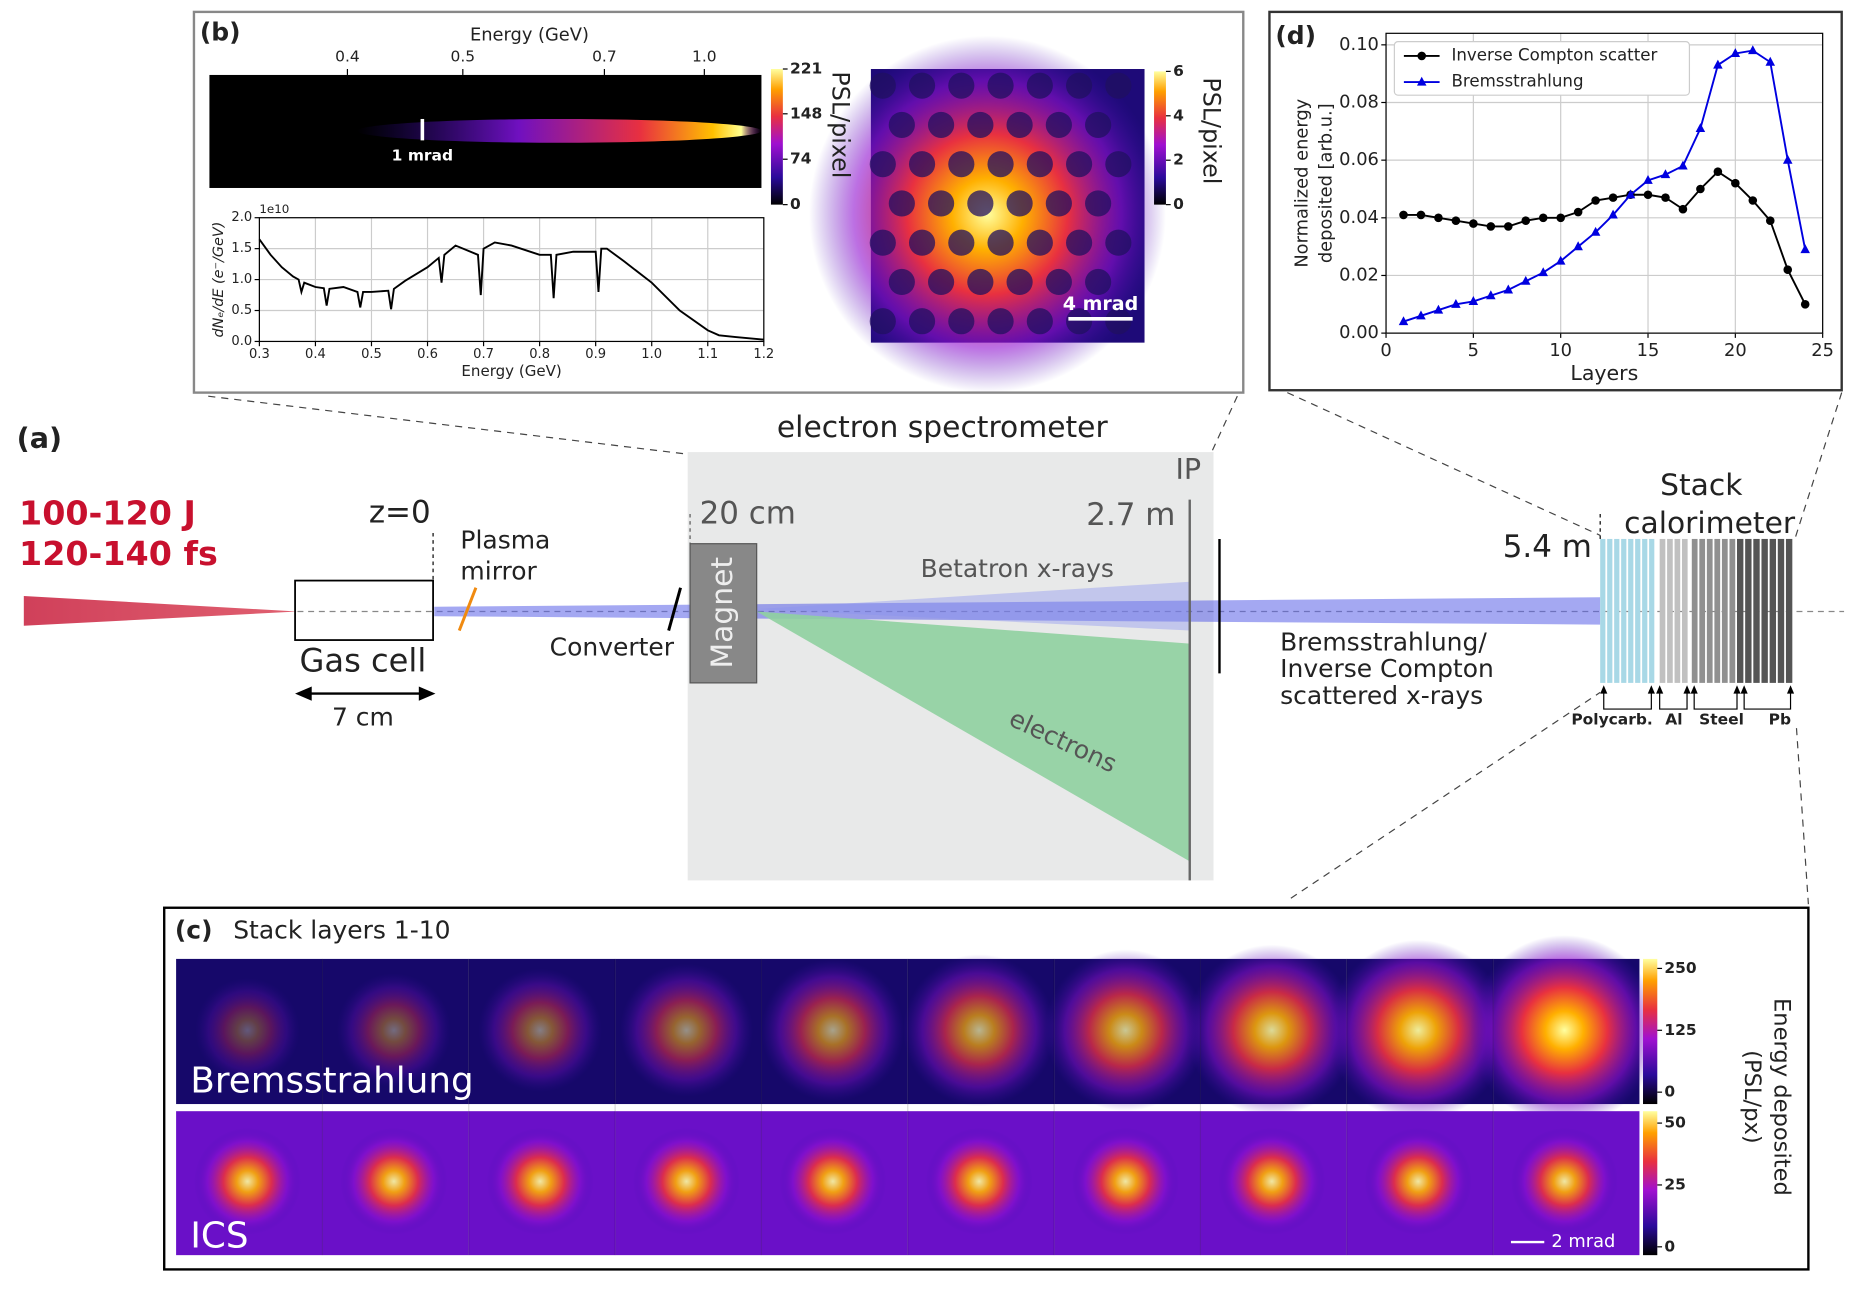 The image size is (1856, 1295). I want to click on betatron-cone, so click(973, 606).